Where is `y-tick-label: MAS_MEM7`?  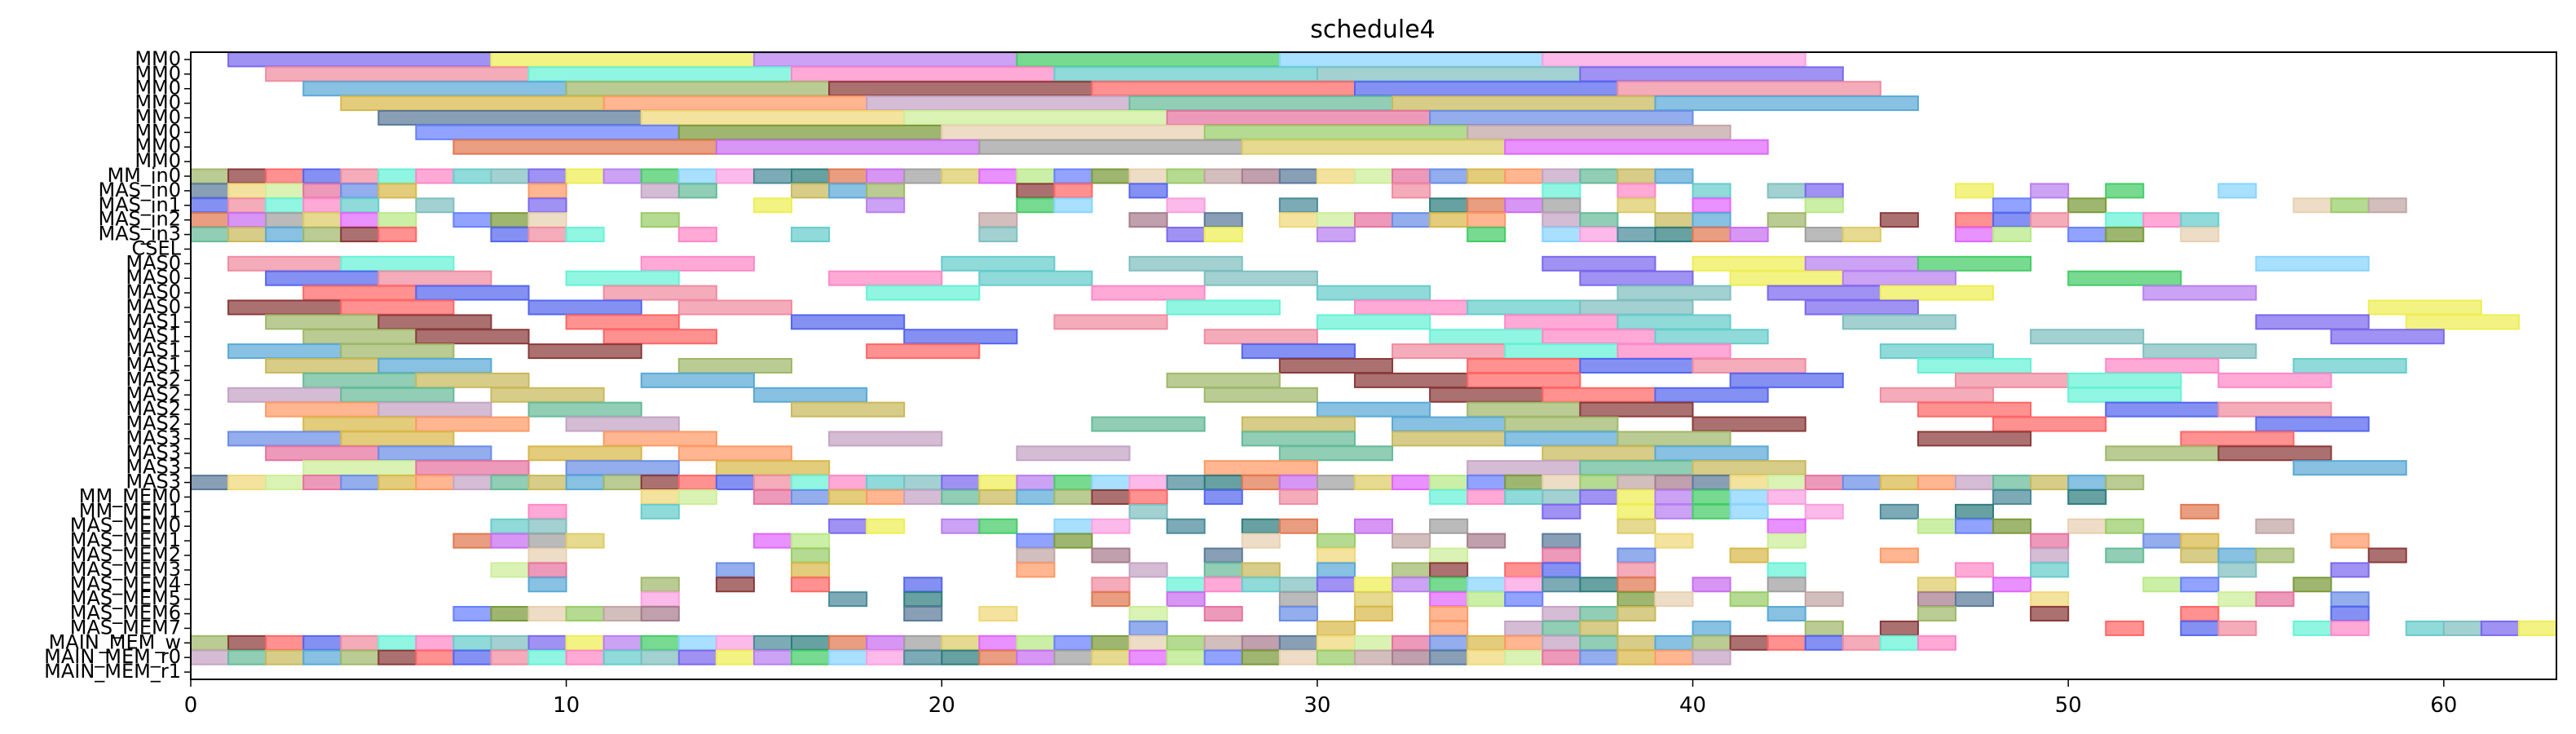 y-tick-label: MAS_MEM7 is located at coordinates (125, 627).